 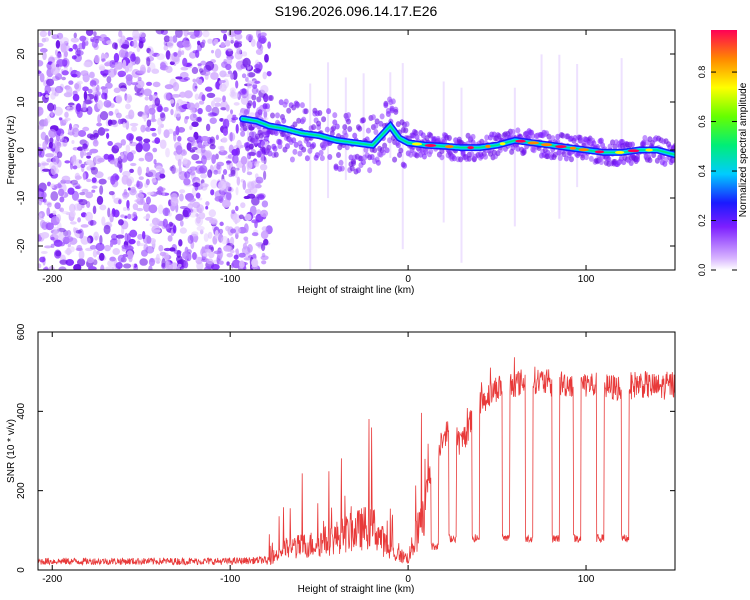 I want to click on colorbar-tick-label: 0.6, so click(x=702, y=121).